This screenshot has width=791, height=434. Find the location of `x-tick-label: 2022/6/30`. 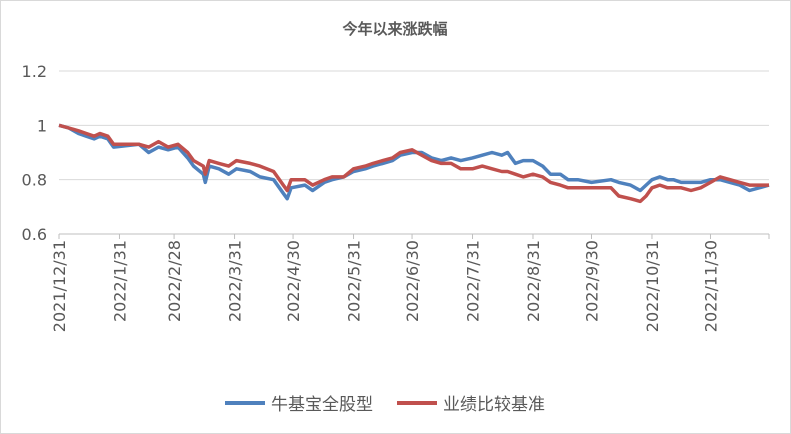

x-tick-label: 2022/6/30 is located at coordinates (412, 281).